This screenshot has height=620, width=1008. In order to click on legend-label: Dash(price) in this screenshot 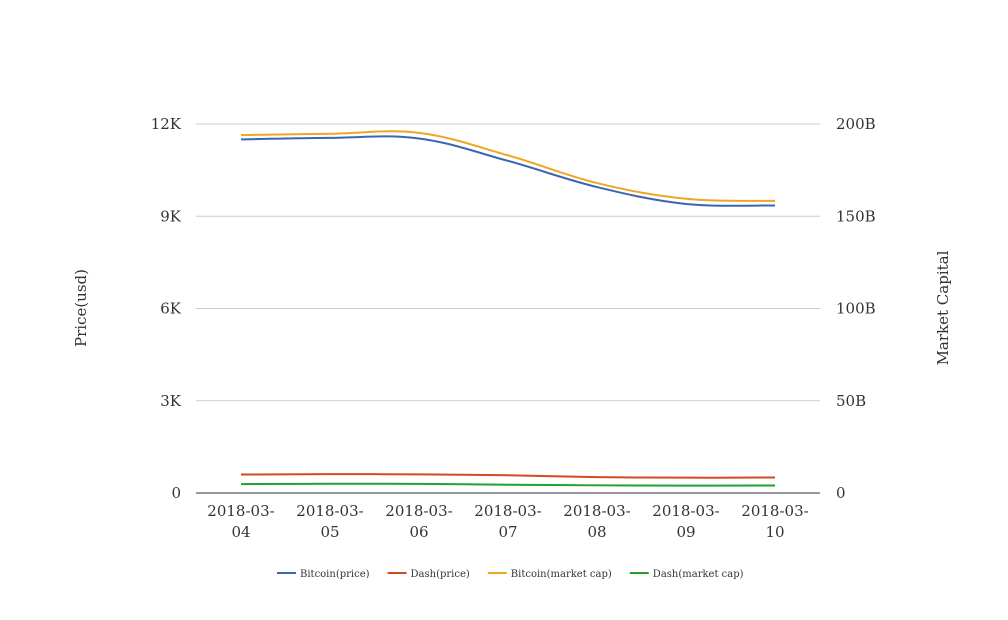, I will do `click(440, 574)`.